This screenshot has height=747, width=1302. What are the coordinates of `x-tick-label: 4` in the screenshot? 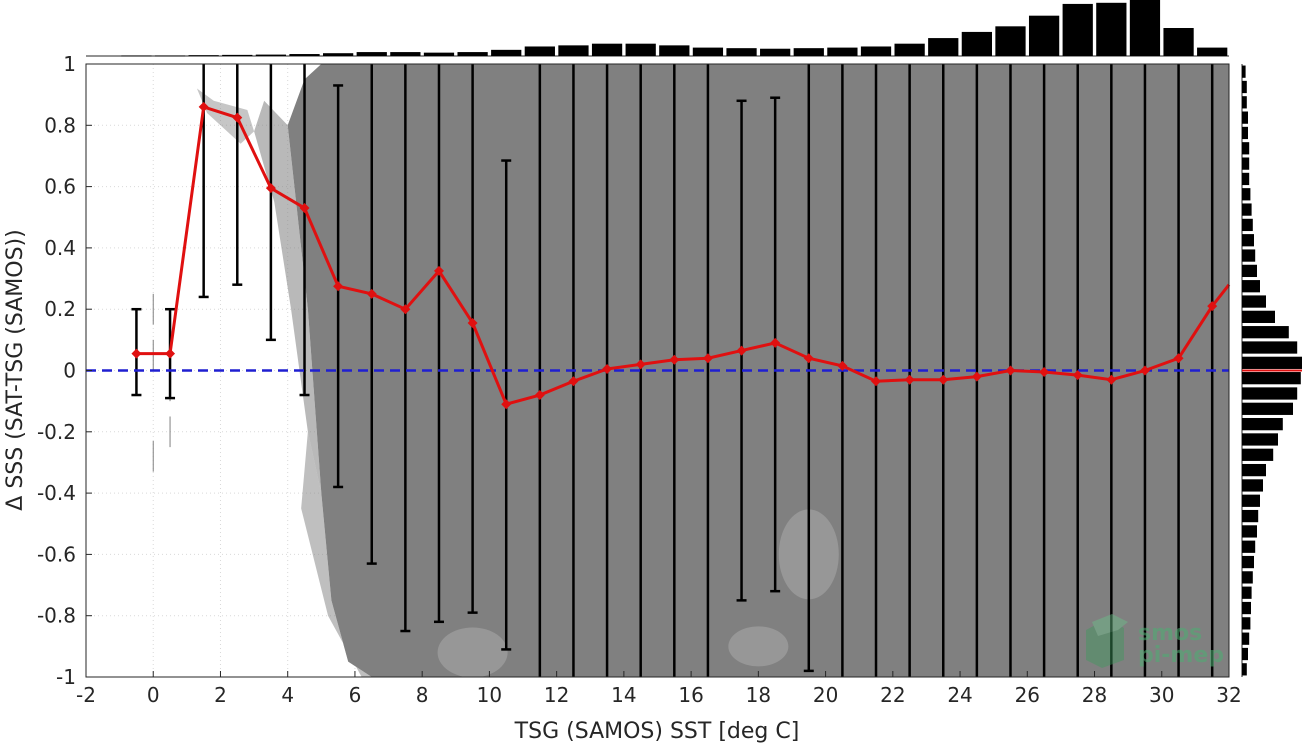 It's located at (287, 695).